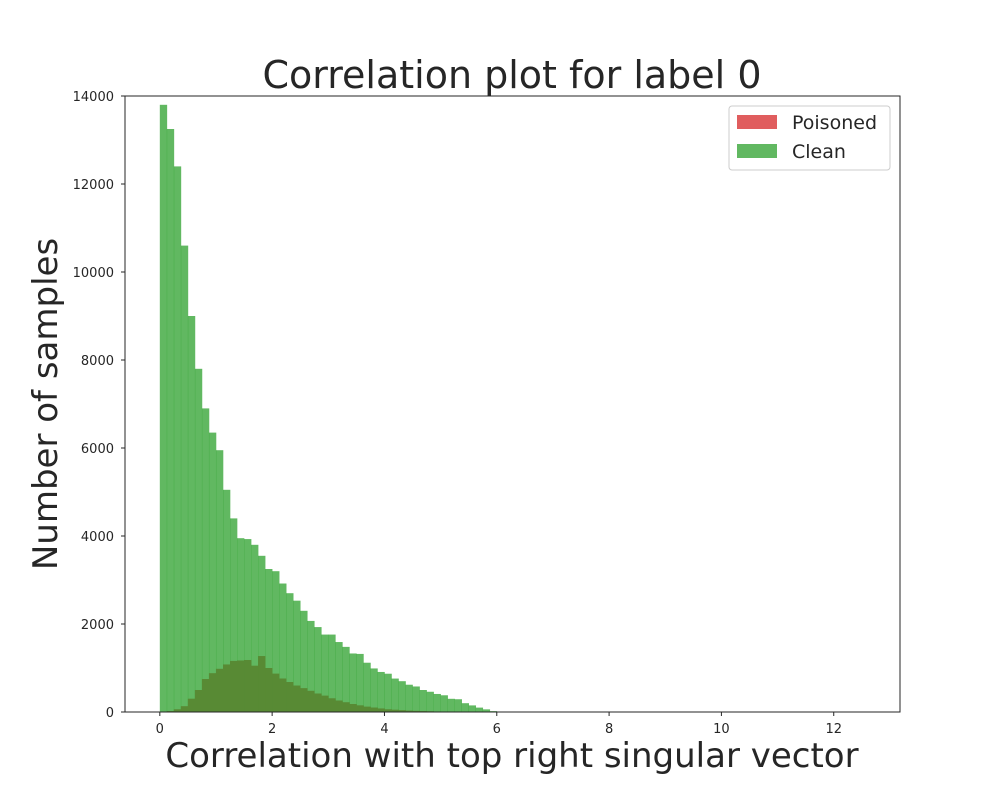 This screenshot has width=1000, height=800. What do you see at coordinates (809, 138) in the screenshot?
I see `legend: Poisoned Clean` at bounding box center [809, 138].